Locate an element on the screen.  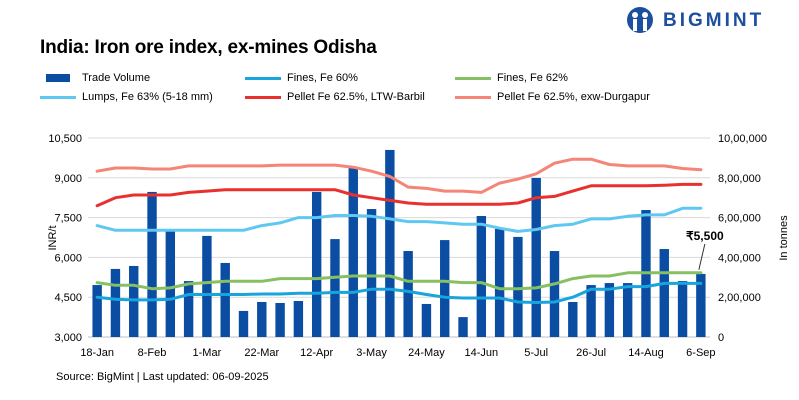
pellet-durgapur-line is located at coordinates (399, 175).